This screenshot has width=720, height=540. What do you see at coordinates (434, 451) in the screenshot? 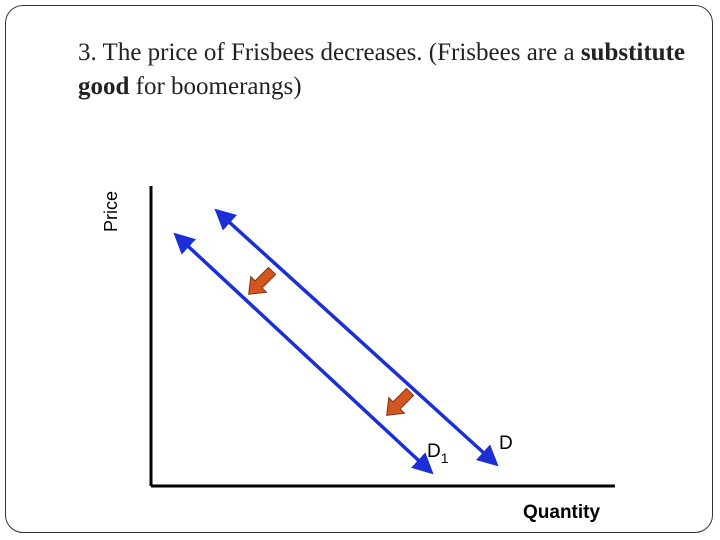
I see `label-d1-main: D` at bounding box center [434, 451].